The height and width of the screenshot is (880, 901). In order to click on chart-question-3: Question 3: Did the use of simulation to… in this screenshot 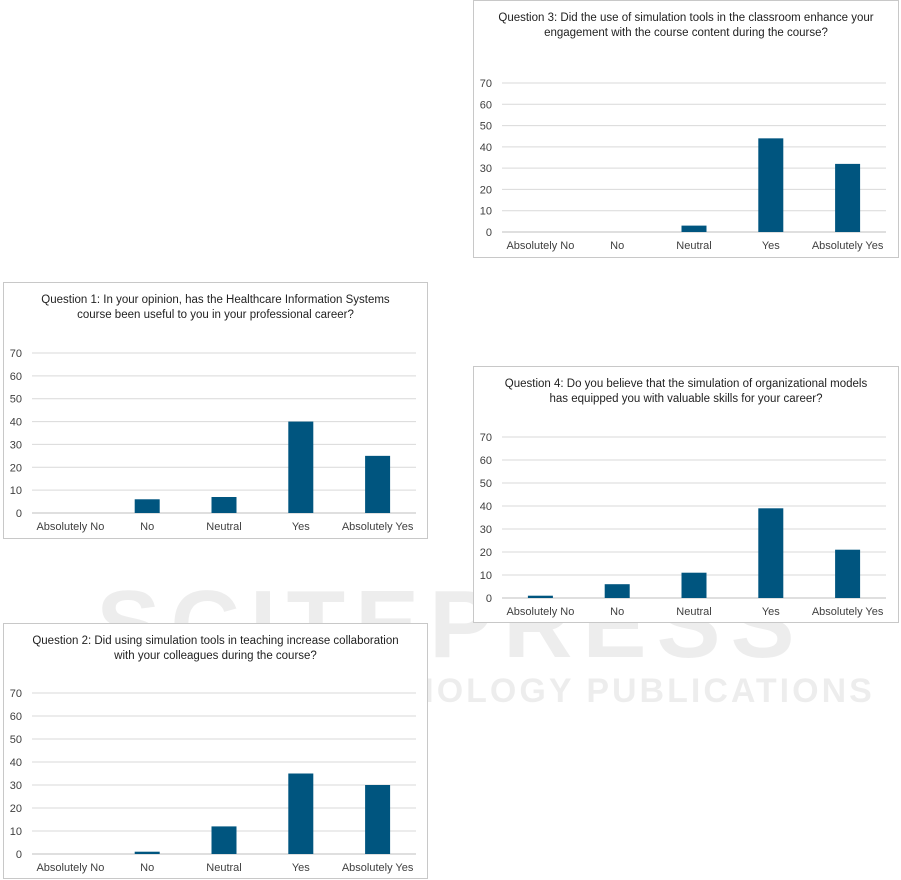, I will do `click(686, 129)`.